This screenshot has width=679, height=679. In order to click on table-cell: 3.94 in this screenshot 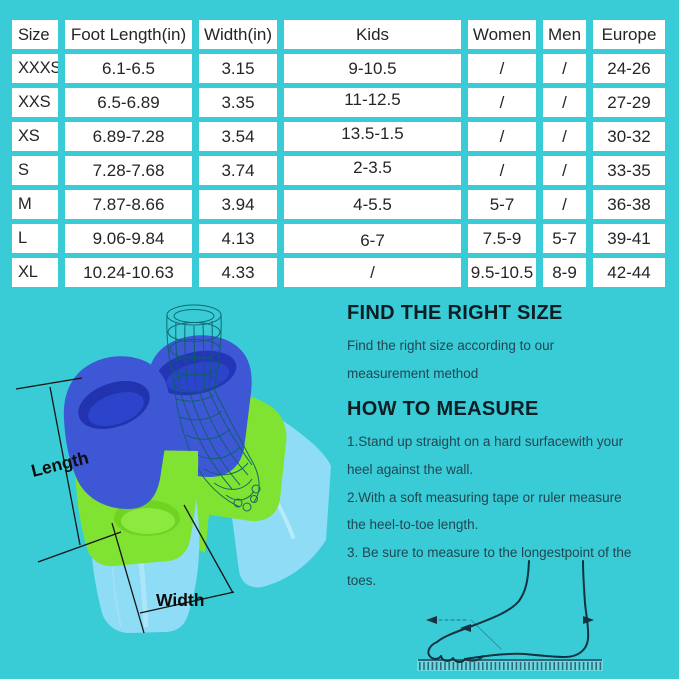, I will do `click(238, 204)`.